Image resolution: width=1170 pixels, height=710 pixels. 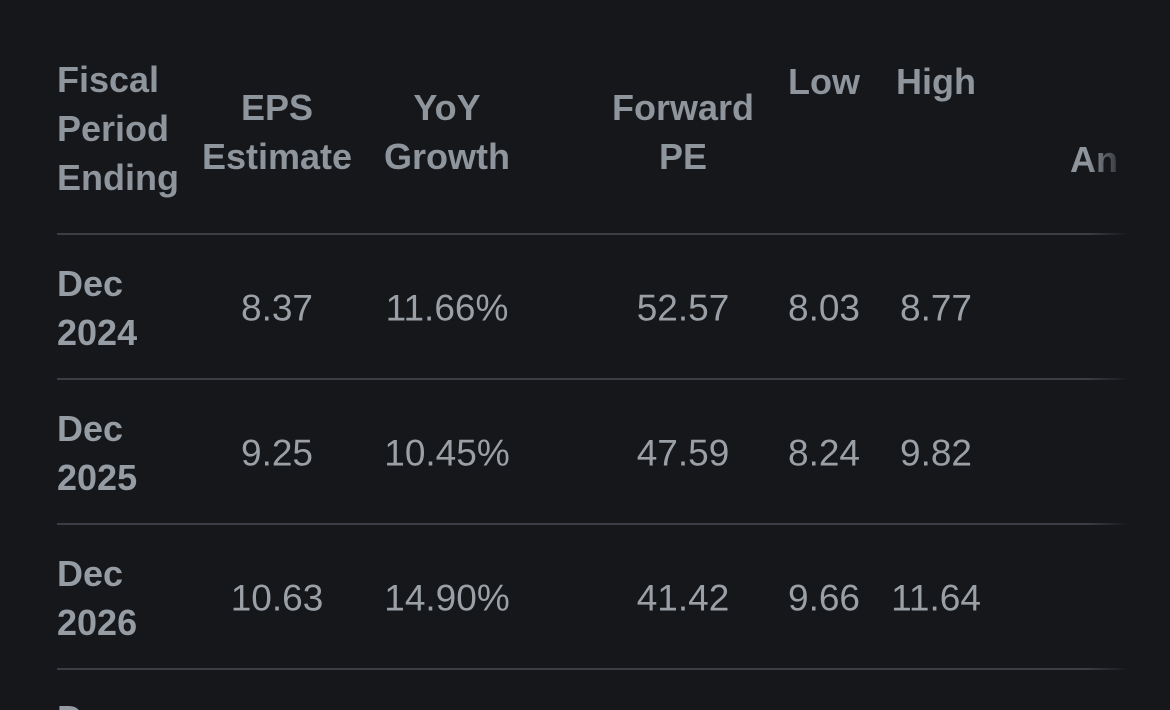 What do you see at coordinates (277, 307) in the screenshot?
I see `eps-estimate-cell: 8.37` at bounding box center [277, 307].